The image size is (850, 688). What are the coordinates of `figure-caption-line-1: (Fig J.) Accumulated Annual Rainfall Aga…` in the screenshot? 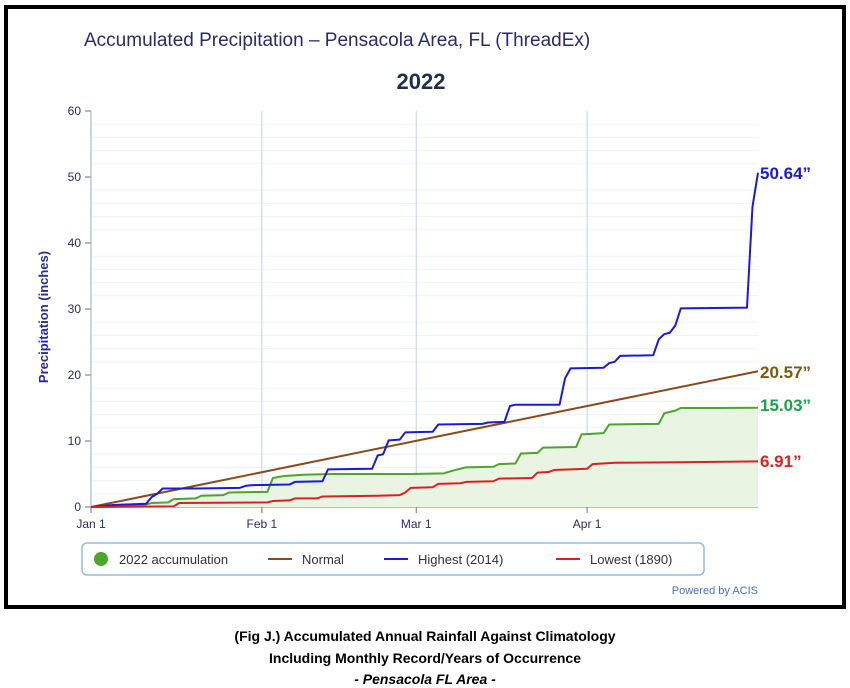 It's located at (425, 636).